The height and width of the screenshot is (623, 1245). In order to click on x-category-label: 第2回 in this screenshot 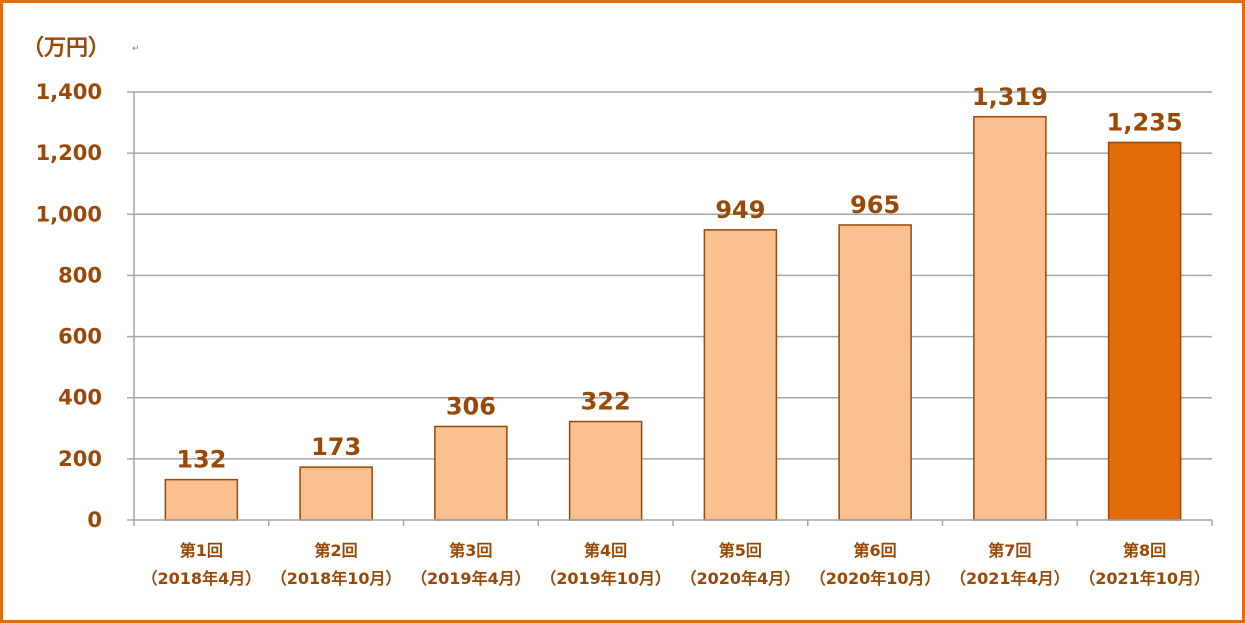, I will do `click(336, 550)`.